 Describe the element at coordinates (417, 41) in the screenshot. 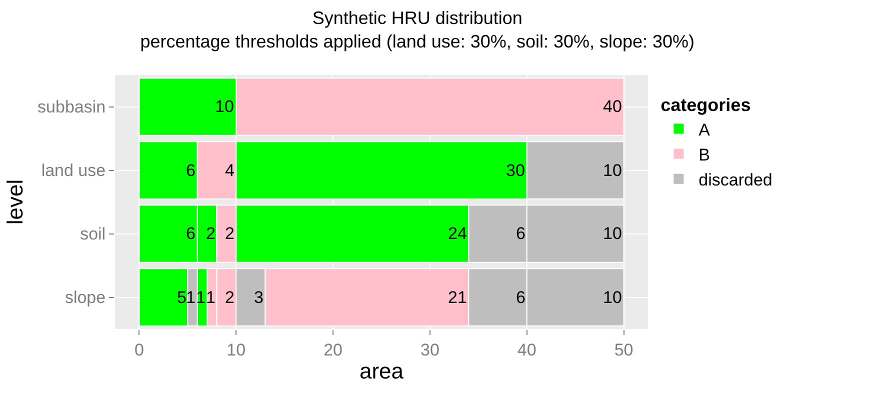

I see `chart-subtitle: percentage thresholds applied (land use: 30%, soil: 30%, slope: 30%)` at that location.